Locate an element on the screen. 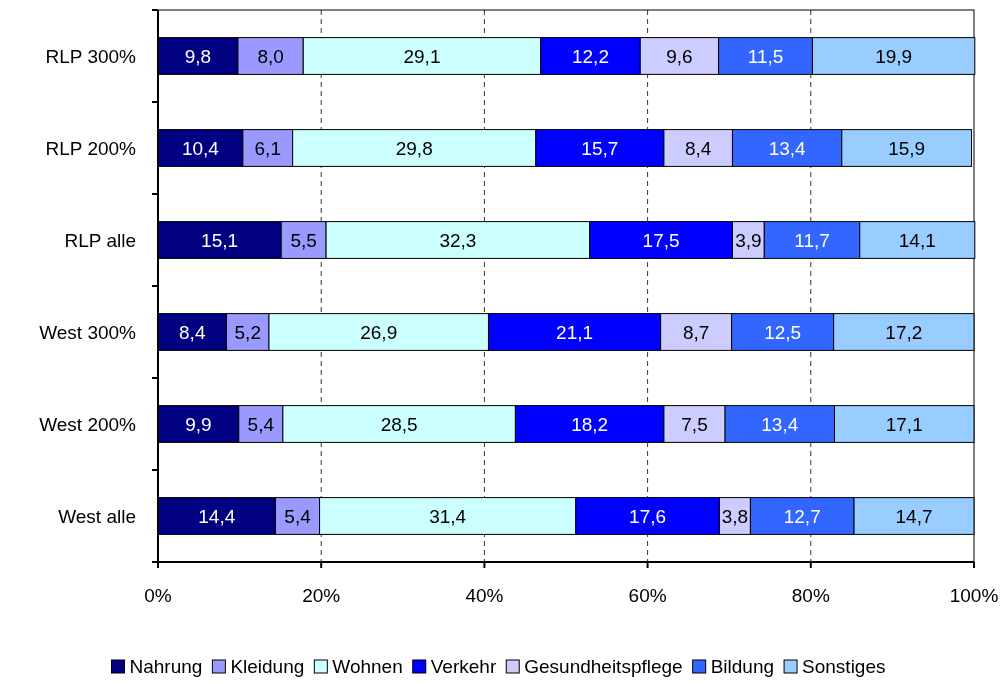 This screenshot has width=1007, height=684. x-tick-label: 0% is located at coordinates (158, 595).